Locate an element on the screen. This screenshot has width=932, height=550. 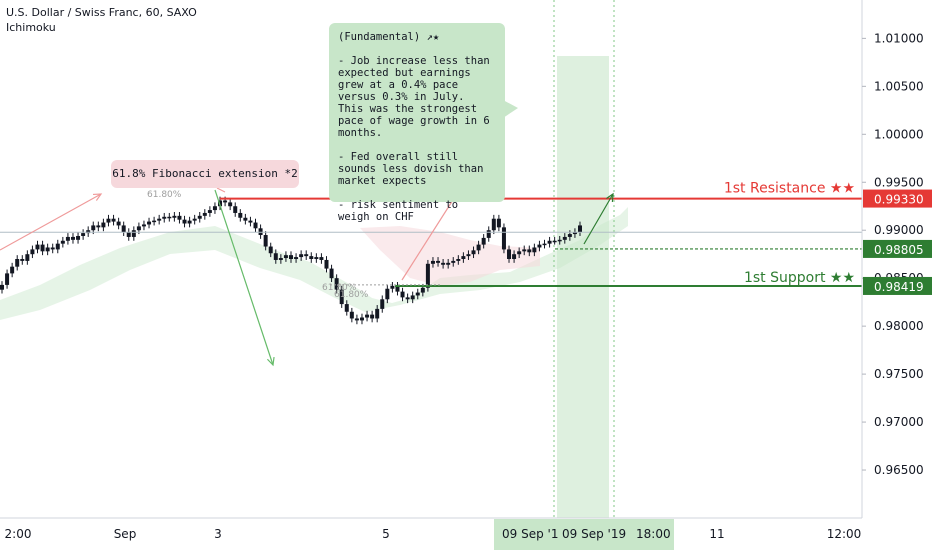
y-tick-label: 0.99000 is located at coordinates (899, 230).